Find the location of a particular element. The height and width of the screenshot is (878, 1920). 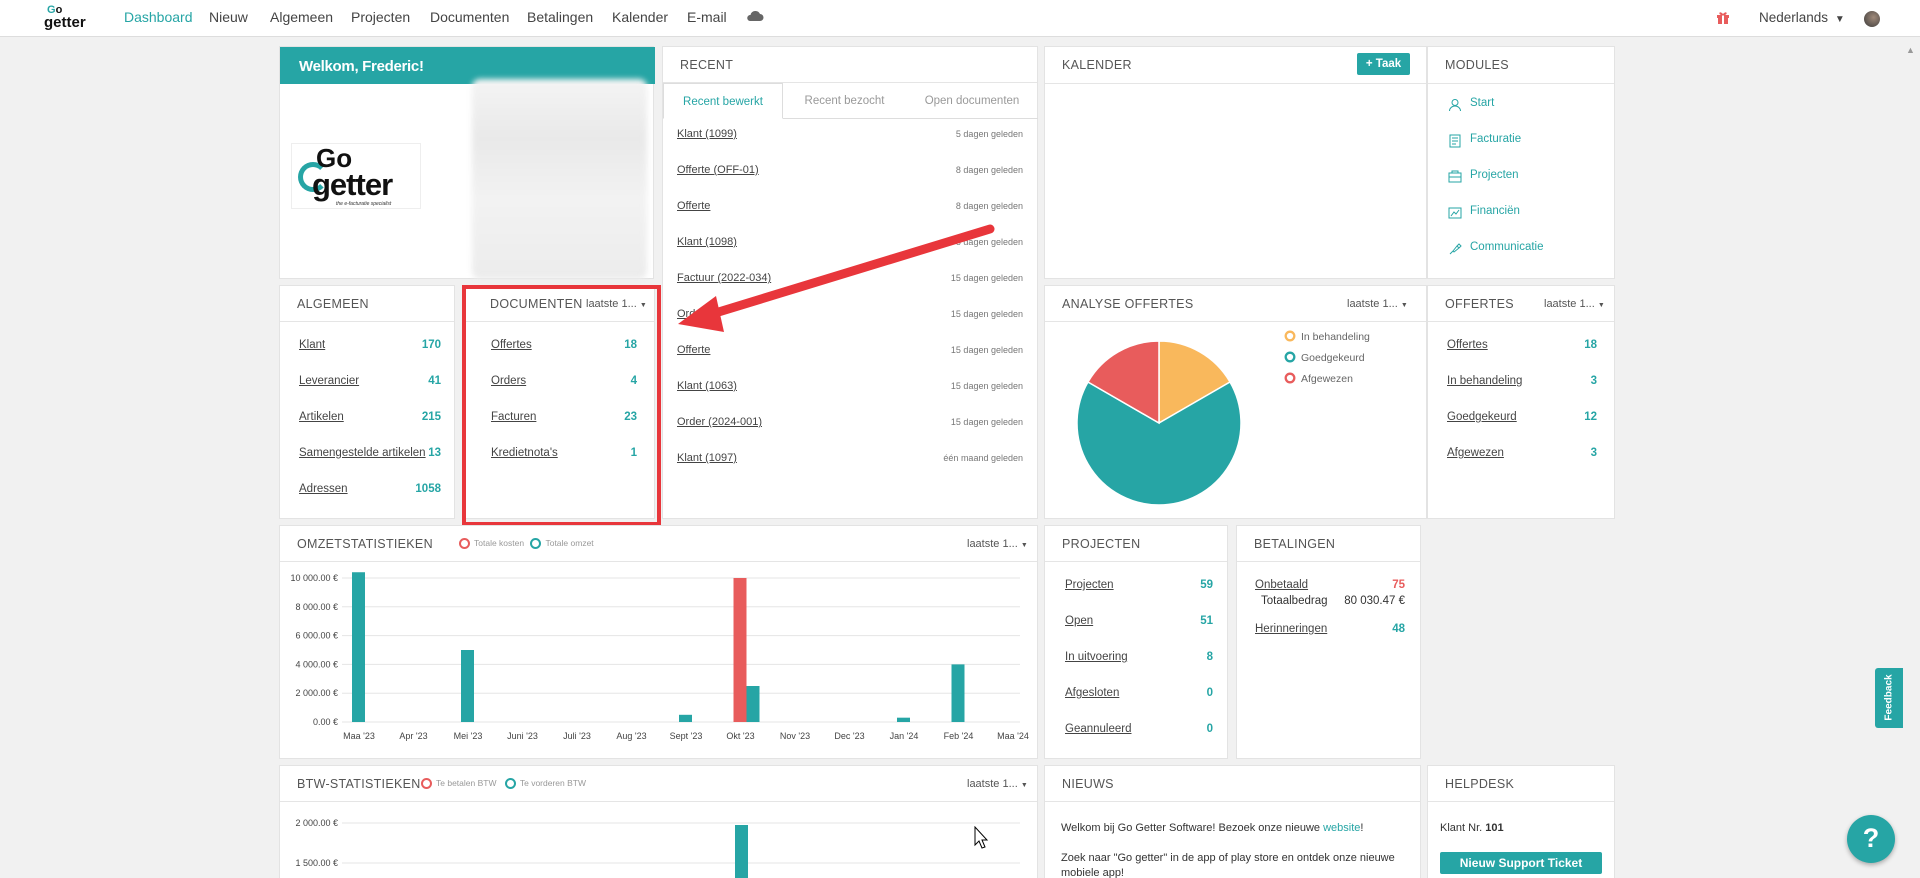

projecten-row-link: Geannuleerd is located at coordinates (1098, 729).